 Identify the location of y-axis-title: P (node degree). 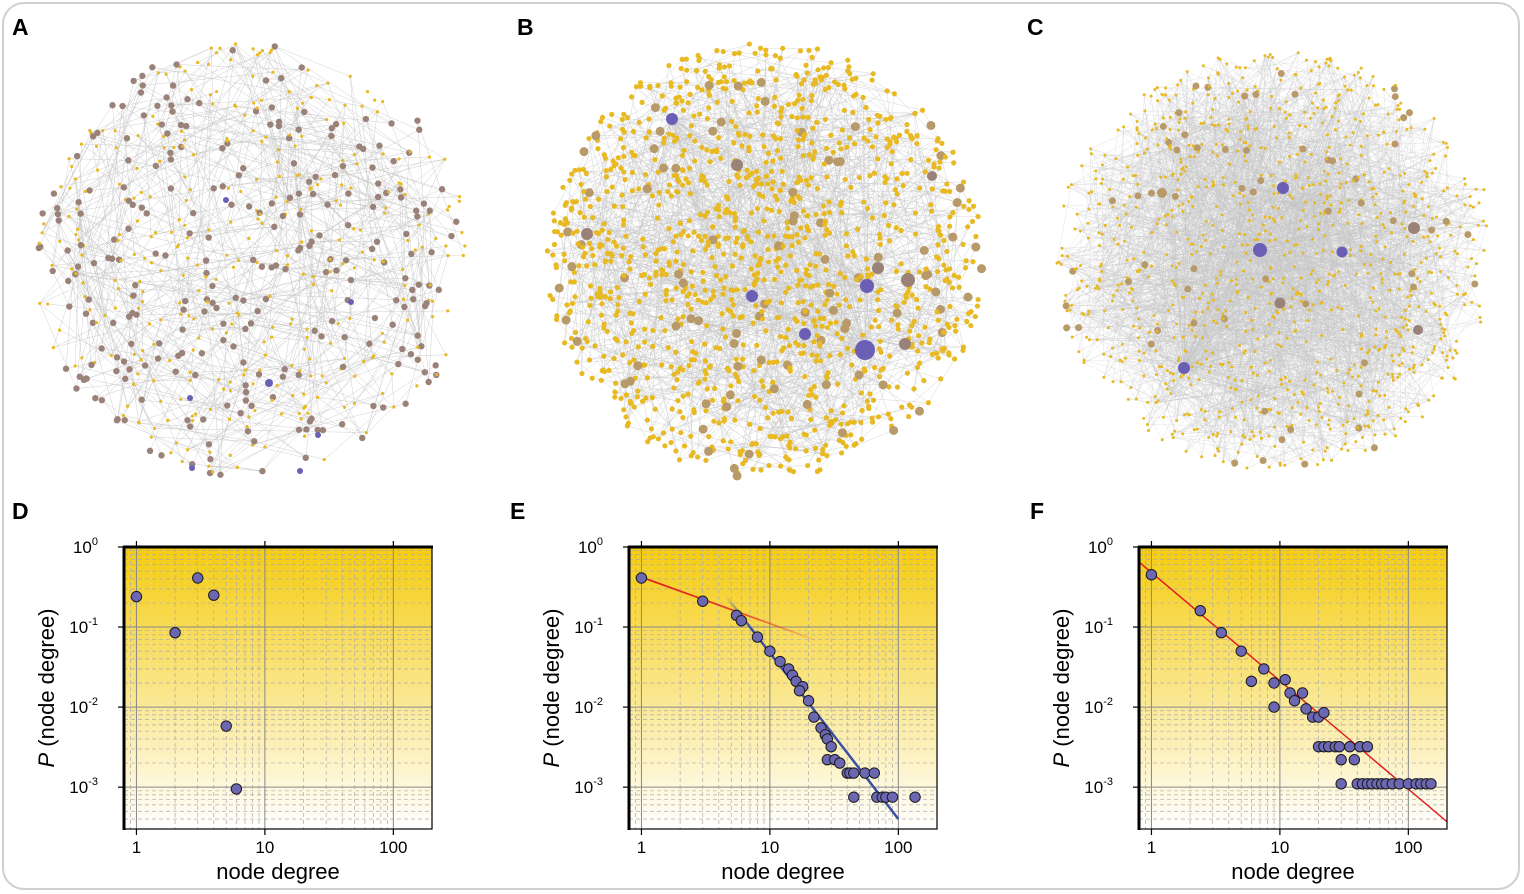
(46, 687).